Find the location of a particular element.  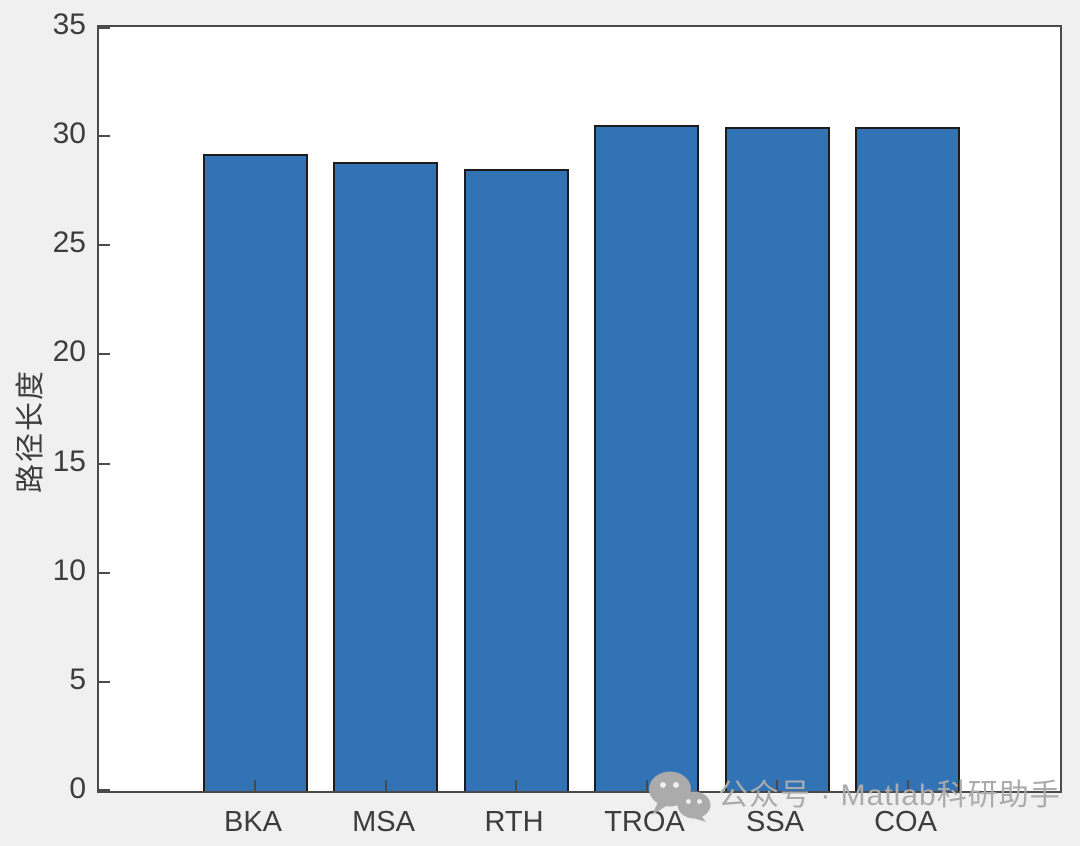

y-tick-label-25: 25 is located at coordinates (69, 243).